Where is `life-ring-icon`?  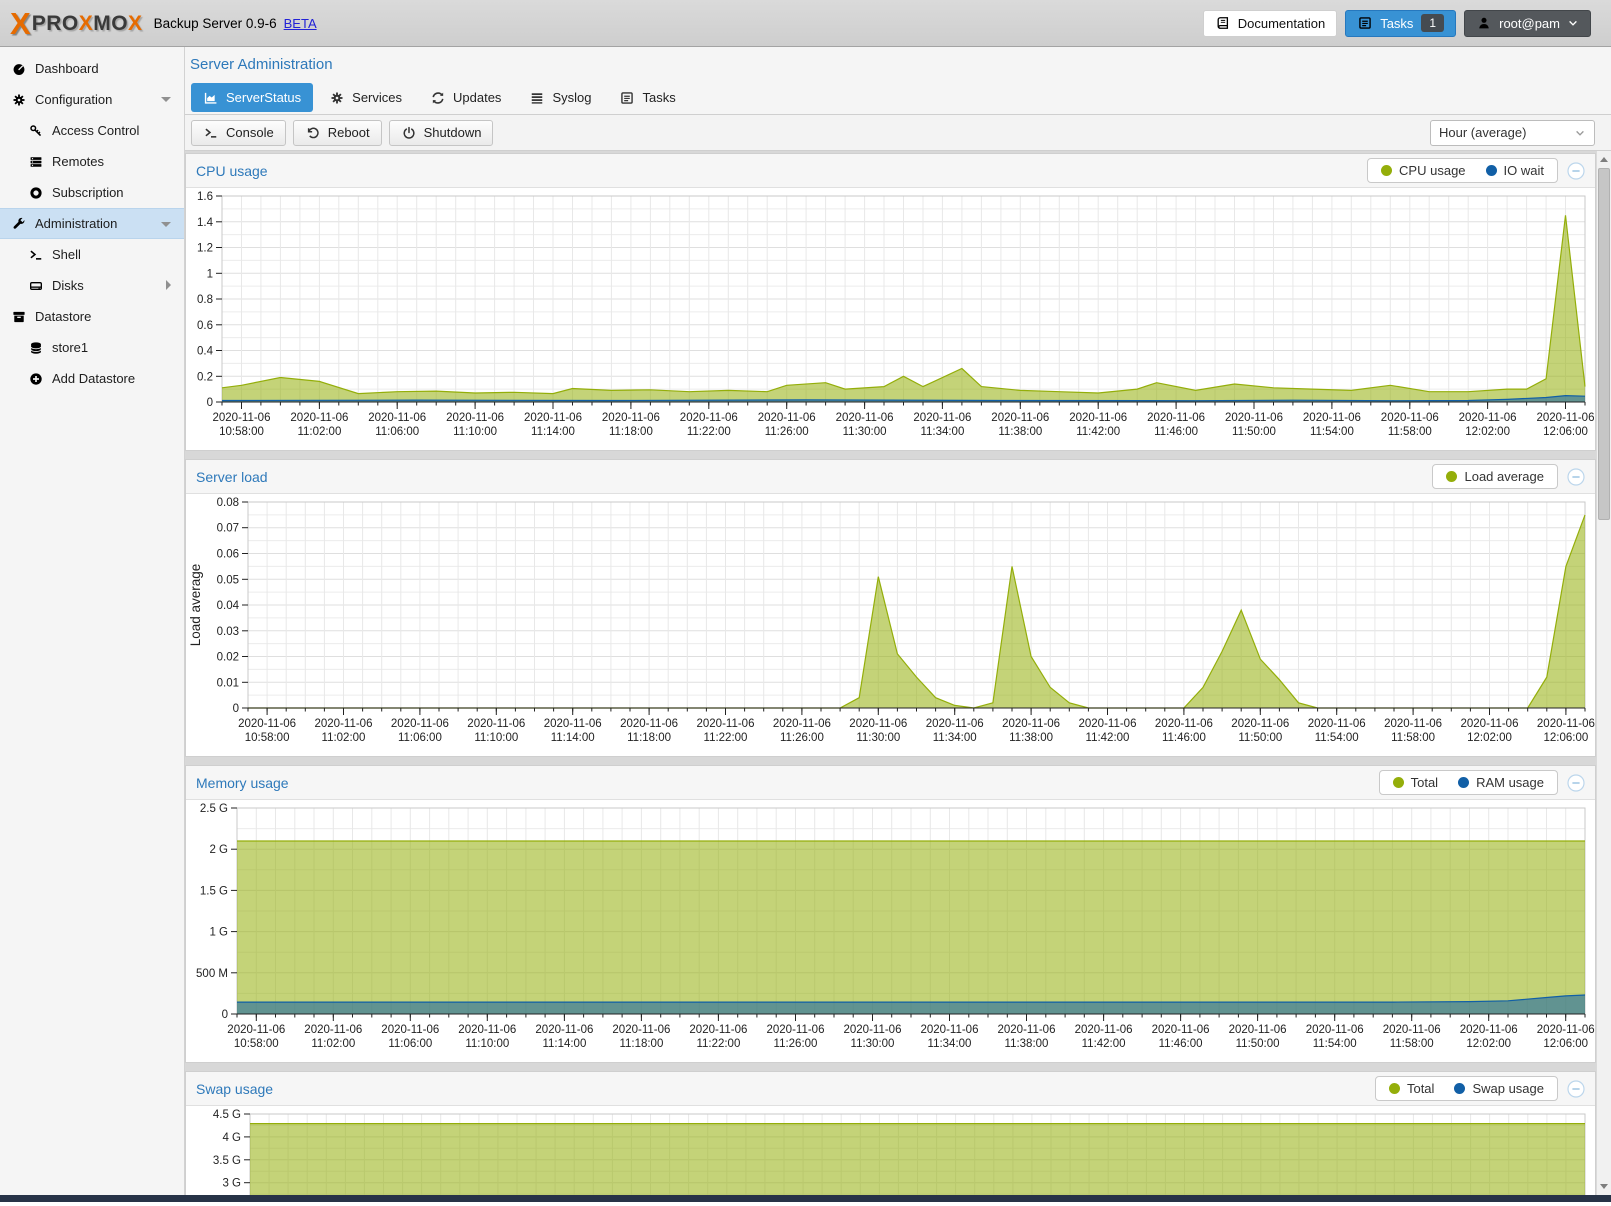
life-ring-icon is located at coordinates (36, 193).